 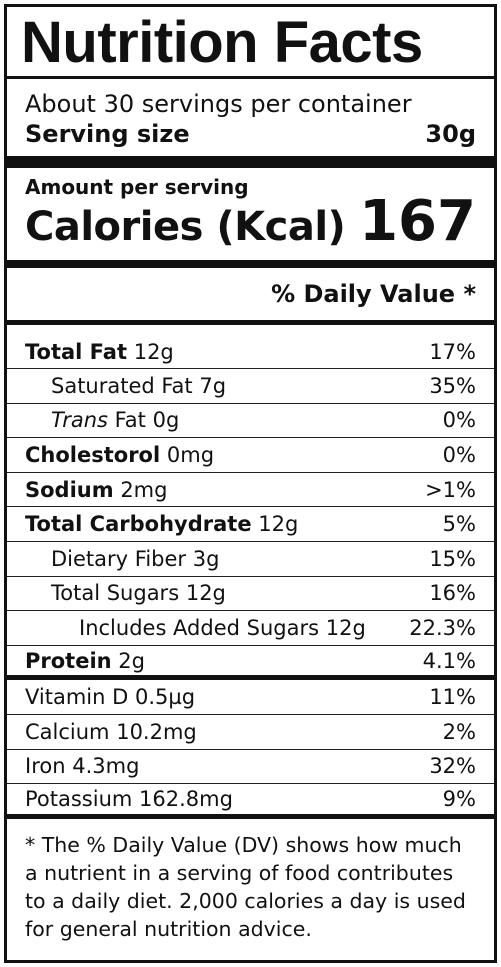 What do you see at coordinates (442, 627) in the screenshot?
I see `nutrient-dv: 22.3%` at bounding box center [442, 627].